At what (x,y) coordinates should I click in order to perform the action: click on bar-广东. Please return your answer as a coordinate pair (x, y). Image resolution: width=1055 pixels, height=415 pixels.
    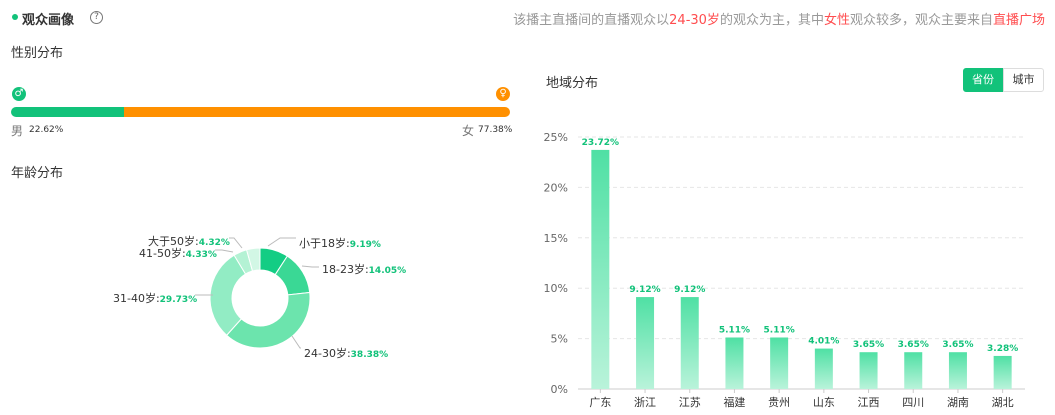
    Looking at the image, I should click on (600, 269).